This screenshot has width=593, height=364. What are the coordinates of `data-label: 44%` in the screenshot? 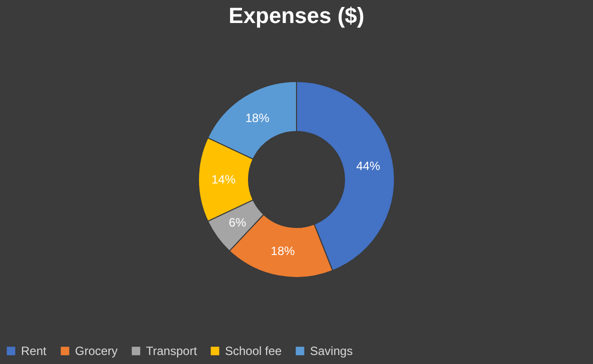 It's located at (368, 165).